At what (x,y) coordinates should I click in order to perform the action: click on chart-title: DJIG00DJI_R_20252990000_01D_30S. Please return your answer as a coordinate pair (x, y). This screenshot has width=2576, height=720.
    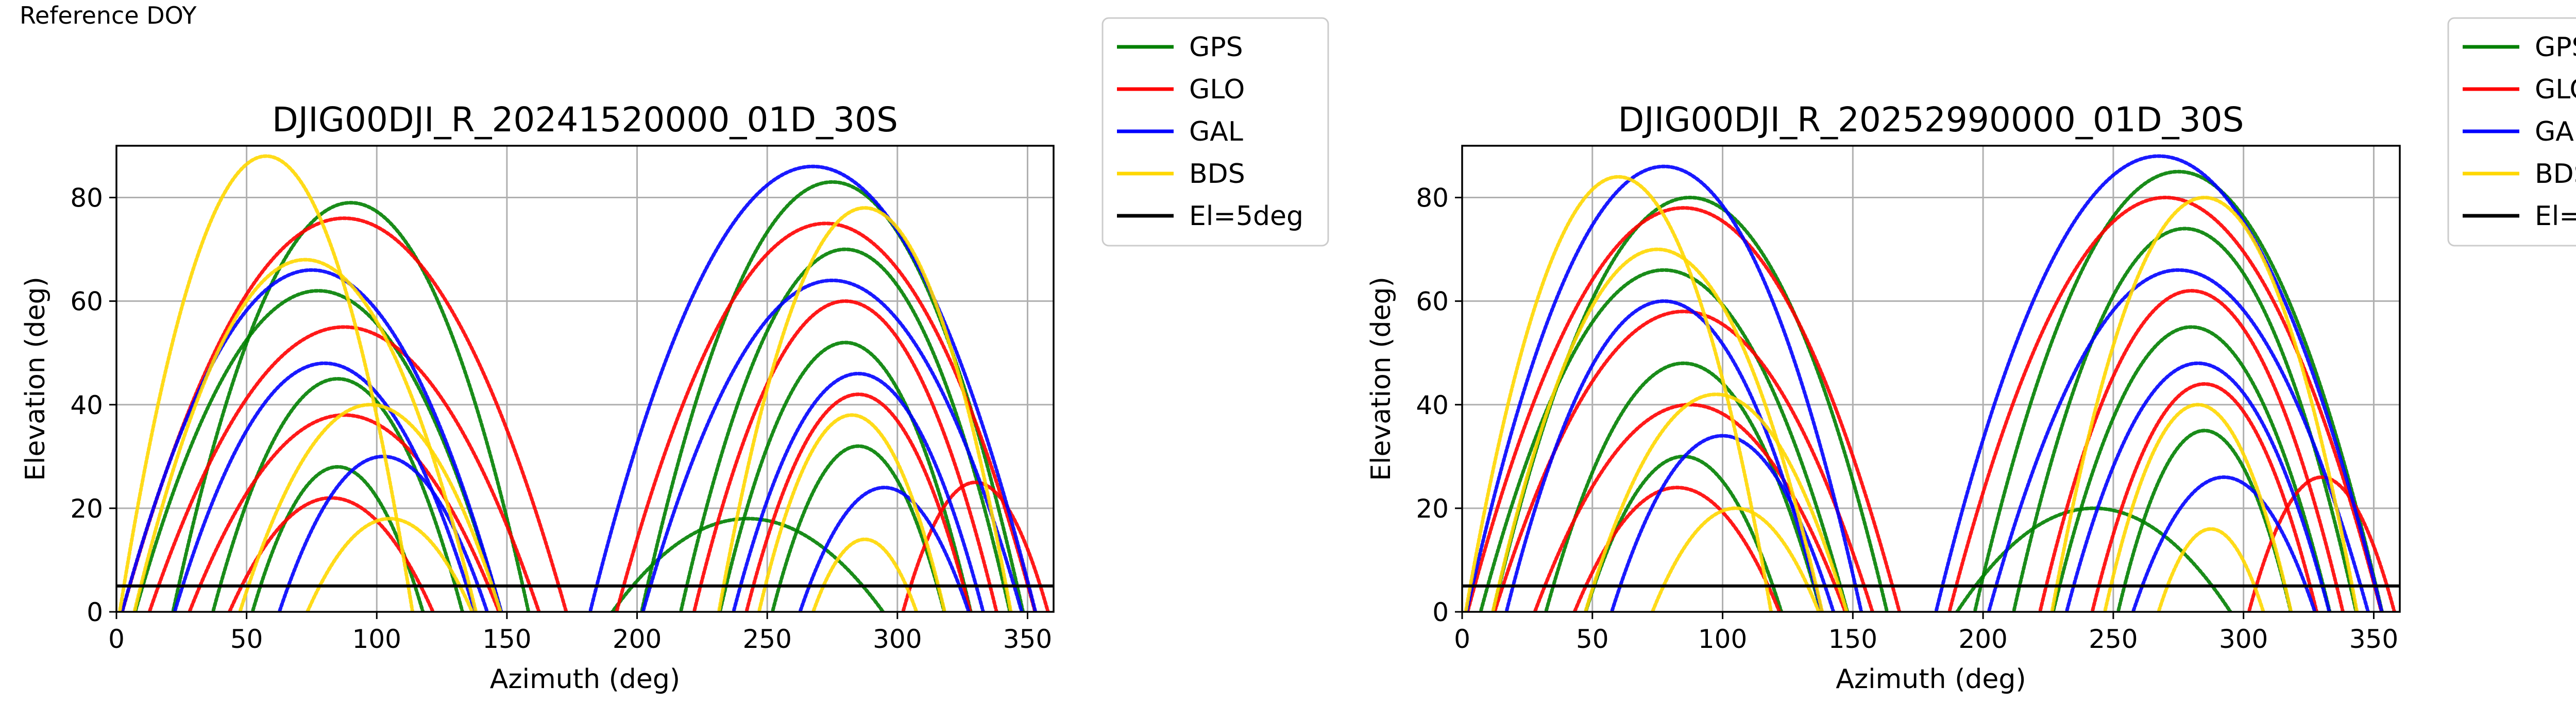
    Looking at the image, I should click on (1931, 120).